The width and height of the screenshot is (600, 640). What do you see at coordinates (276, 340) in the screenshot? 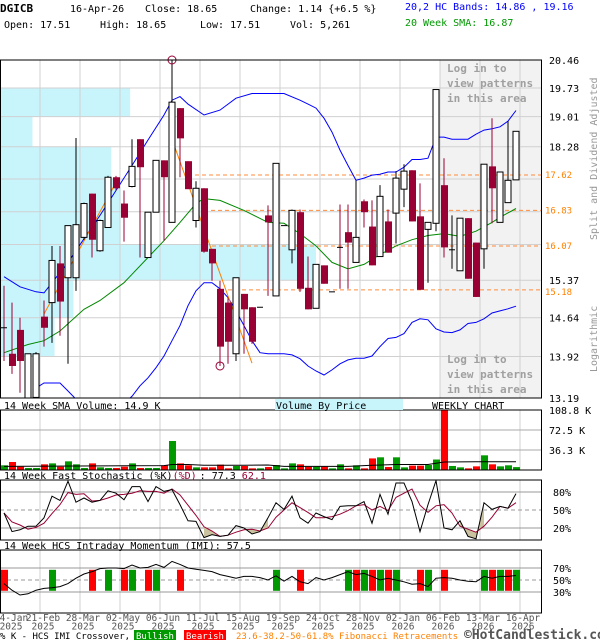
I see `lower-band-line` at bounding box center [276, 340].